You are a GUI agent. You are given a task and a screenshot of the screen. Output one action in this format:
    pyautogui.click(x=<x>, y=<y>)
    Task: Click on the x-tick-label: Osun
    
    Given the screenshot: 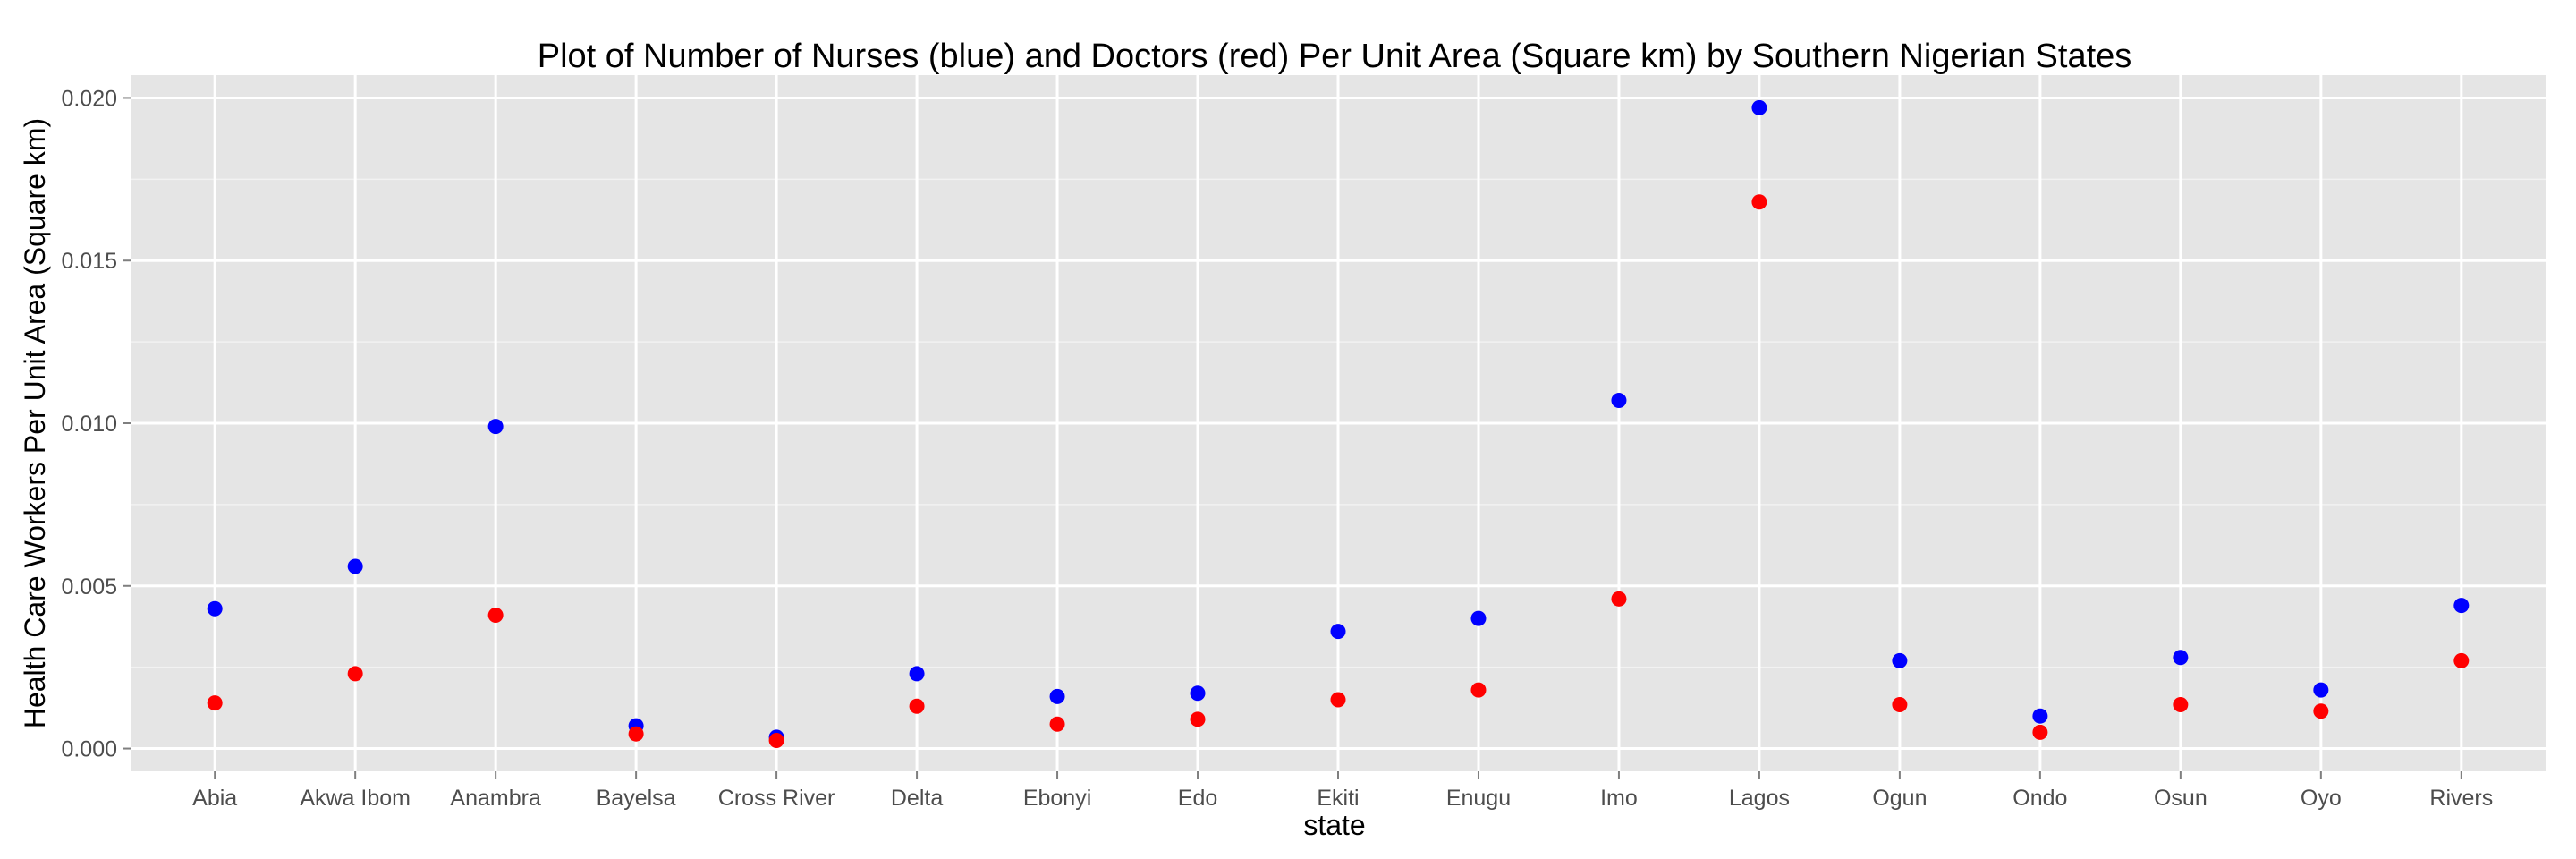 What is the action you would take?
    pyautogui.click(x=2180, y=798)
    